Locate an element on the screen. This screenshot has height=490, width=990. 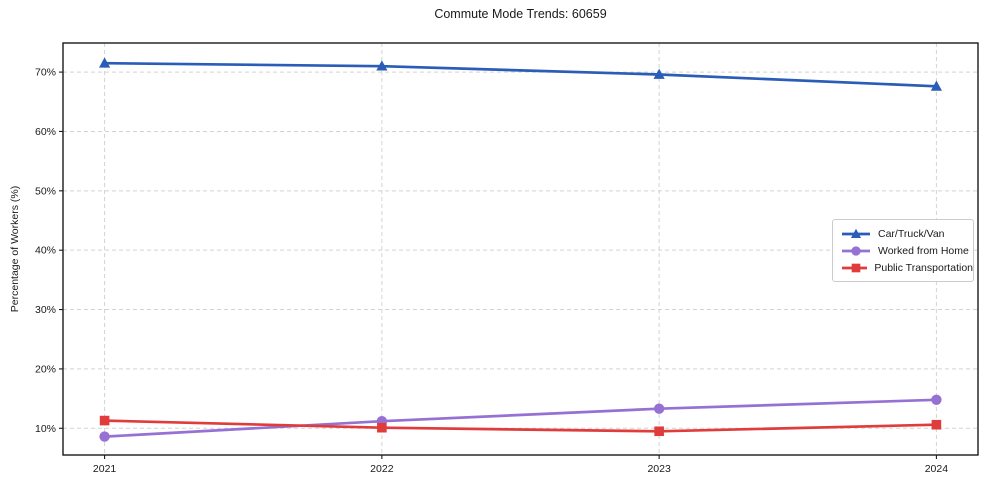
x-tick-label: 2022 is located at coordinates (382, 469).